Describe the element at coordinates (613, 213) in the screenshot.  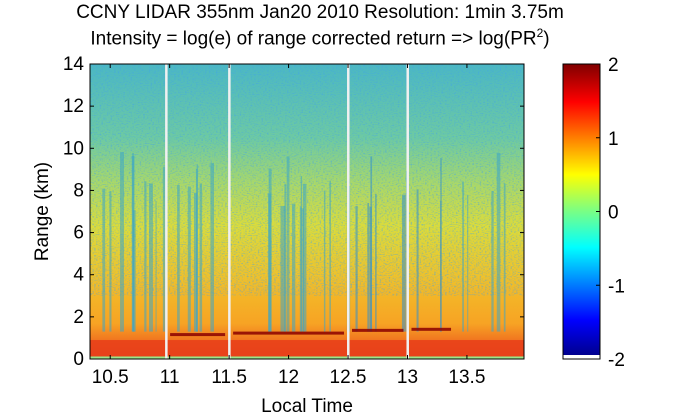
I see `colorbar-tick-label: 0` at that location.